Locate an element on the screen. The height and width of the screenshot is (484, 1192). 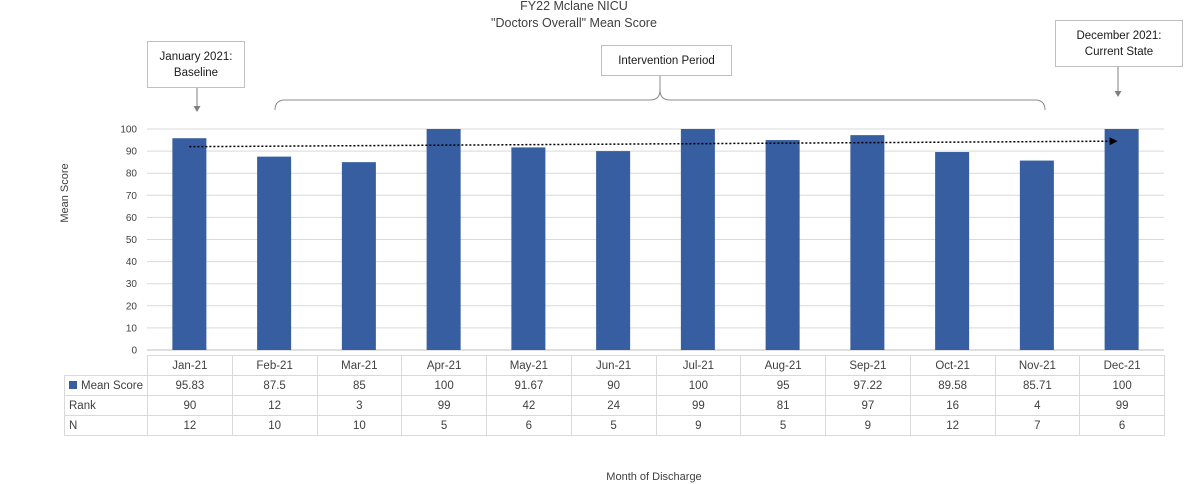
y-tick-label: 60 is located at coordinates (132, 218).